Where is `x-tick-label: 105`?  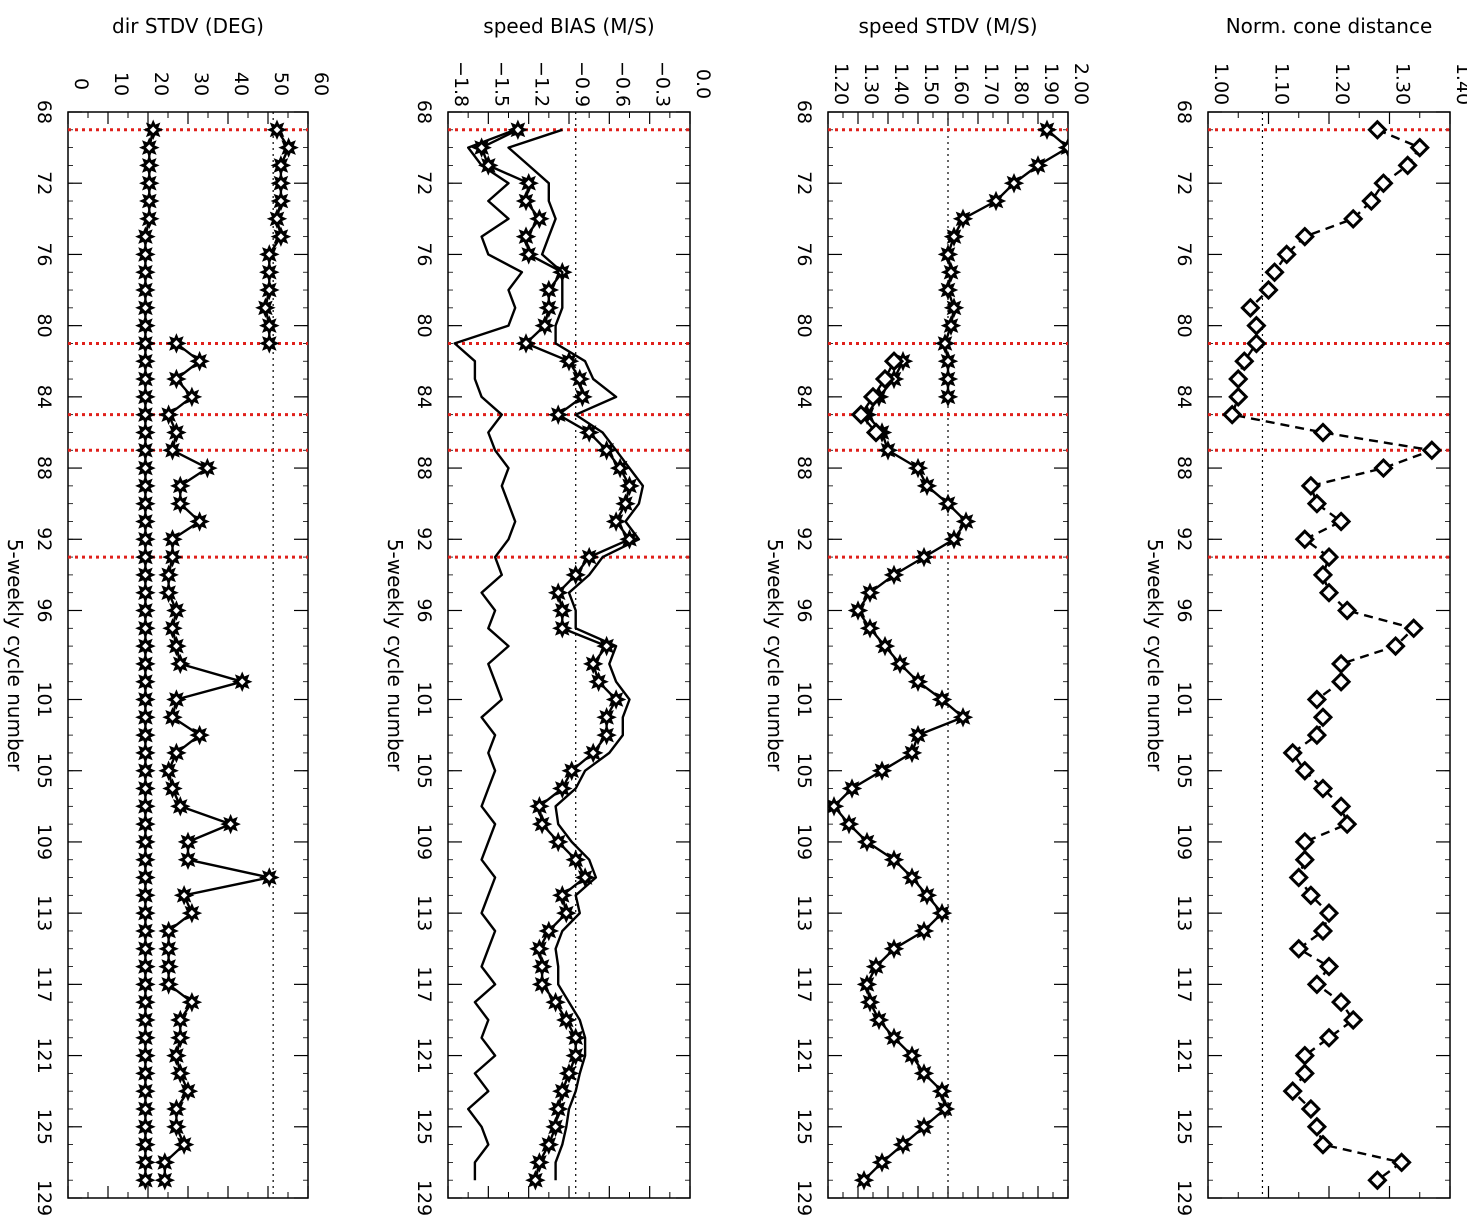
x-tick-label: 105 is located at coordinates (424, 771).